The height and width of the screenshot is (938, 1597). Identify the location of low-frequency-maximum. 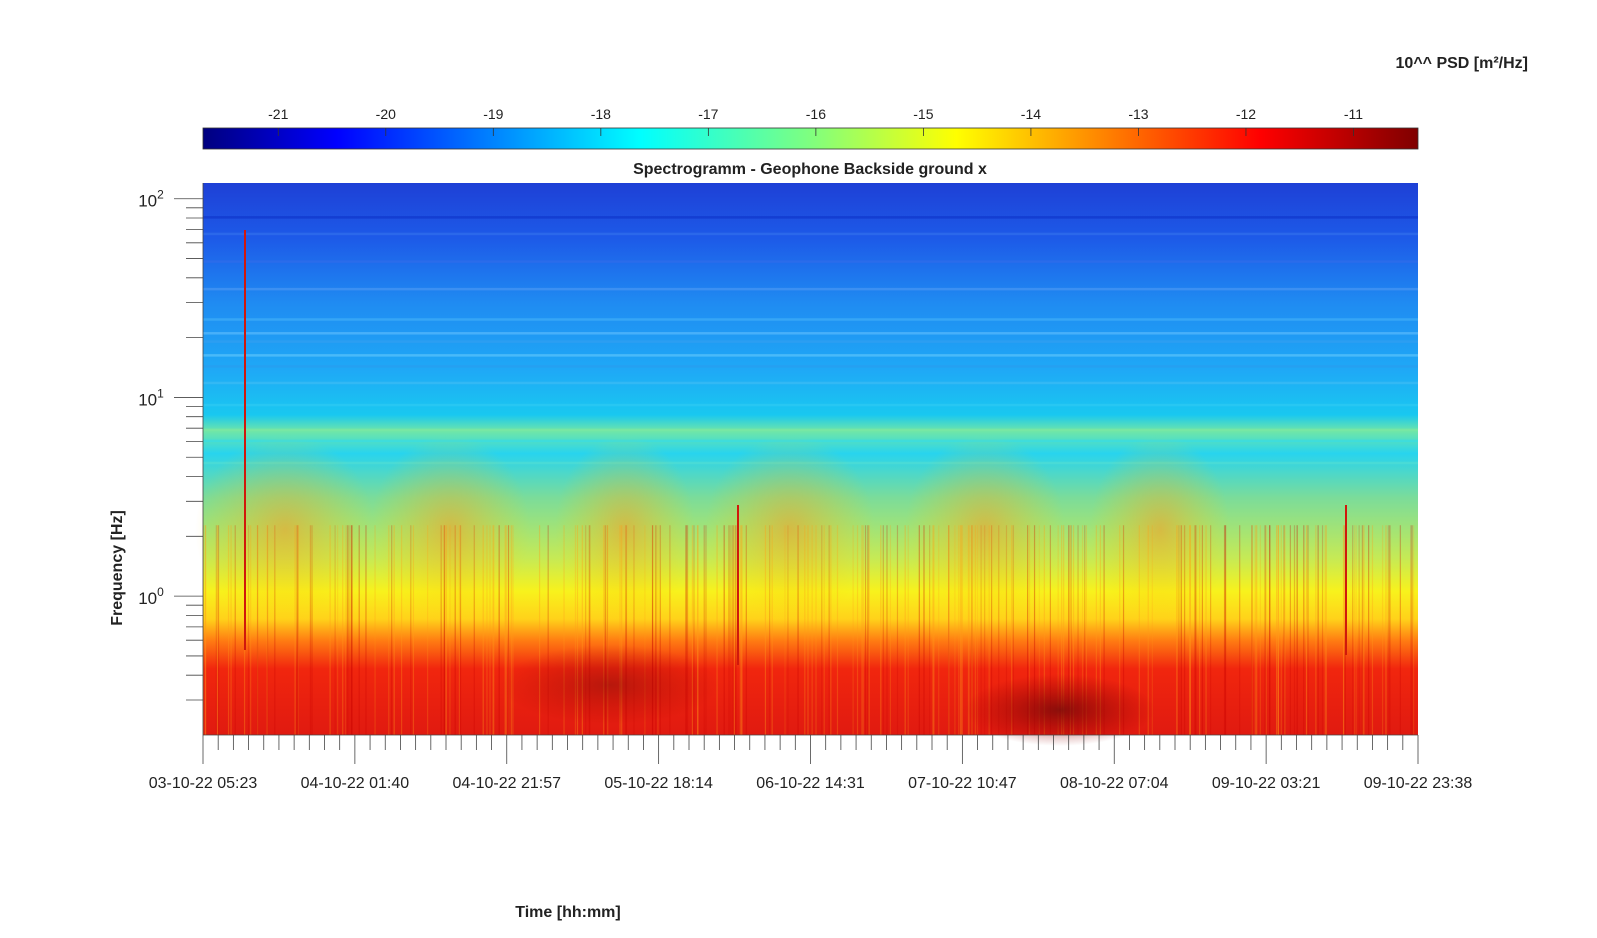
(610, 685).